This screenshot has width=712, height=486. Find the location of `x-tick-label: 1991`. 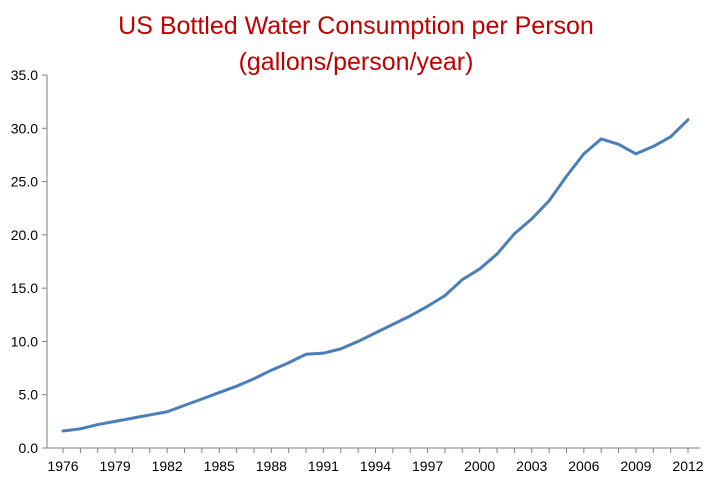

x-tick-label: 1991 is located at coordinates (323, 466).